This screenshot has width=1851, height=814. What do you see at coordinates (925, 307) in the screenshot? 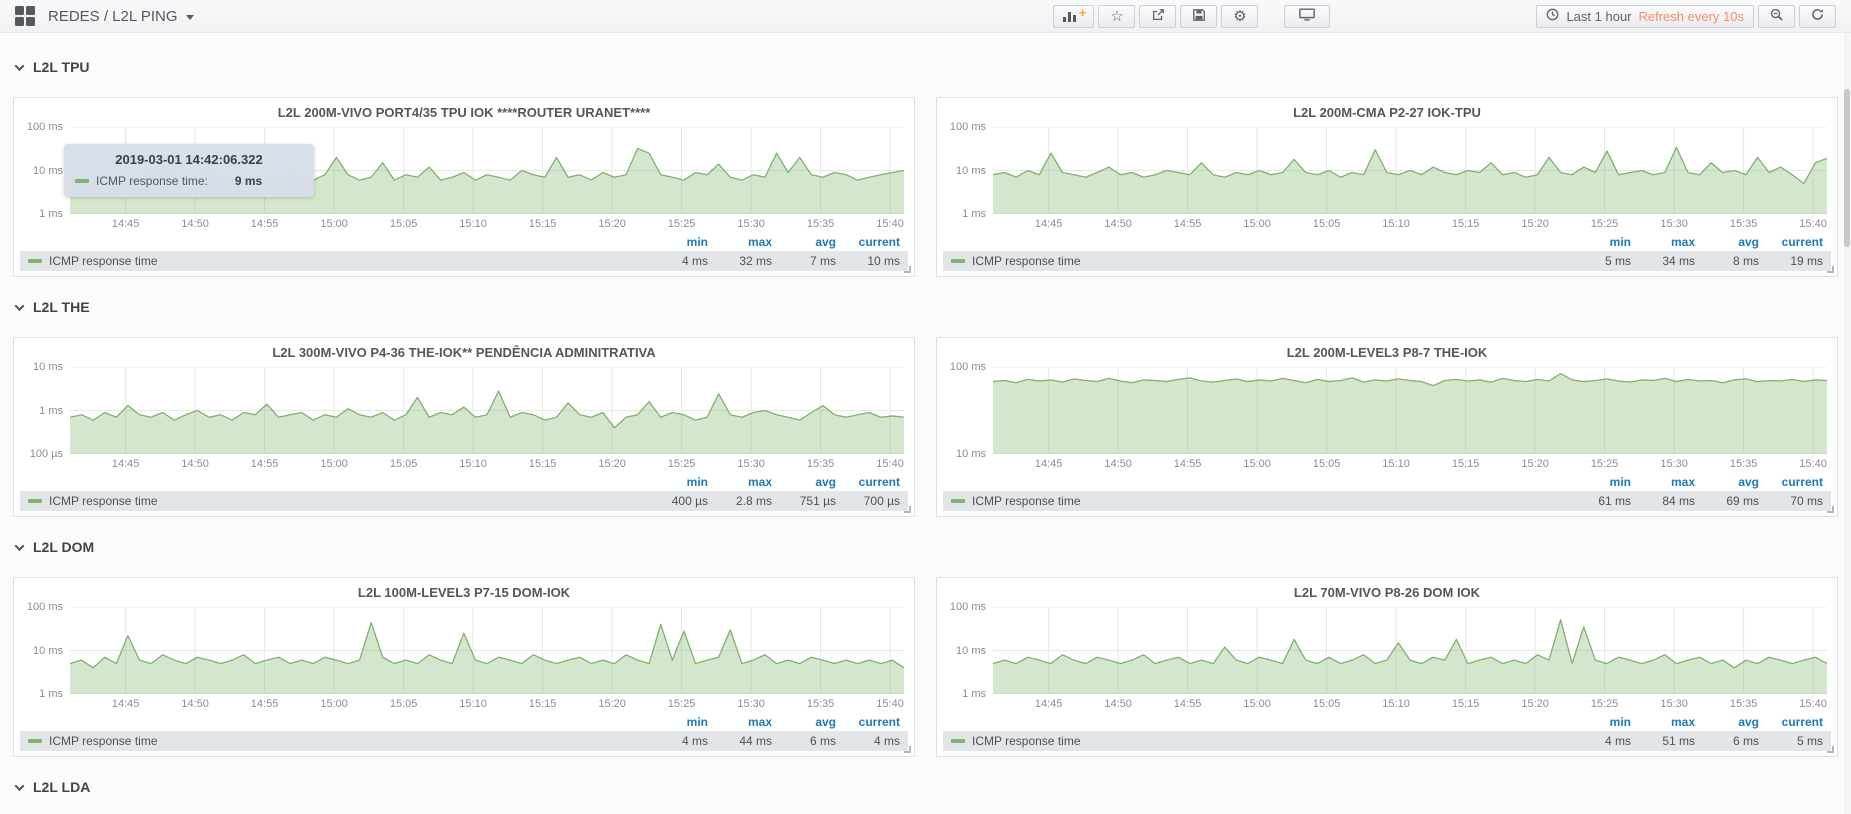
I see `row-header-l2l-the: L2L THE` at bounding box center [925, 307].